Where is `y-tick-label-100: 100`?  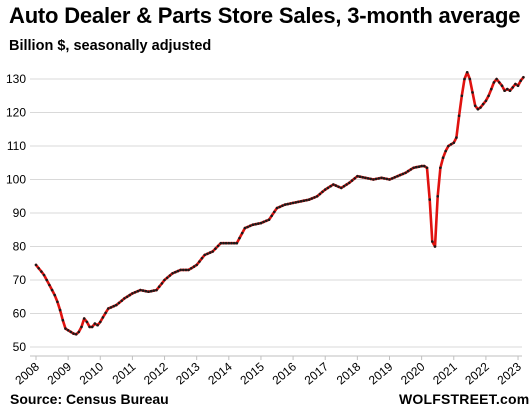 y-tick-label-100: 100 is located at coordinates (16, 180).